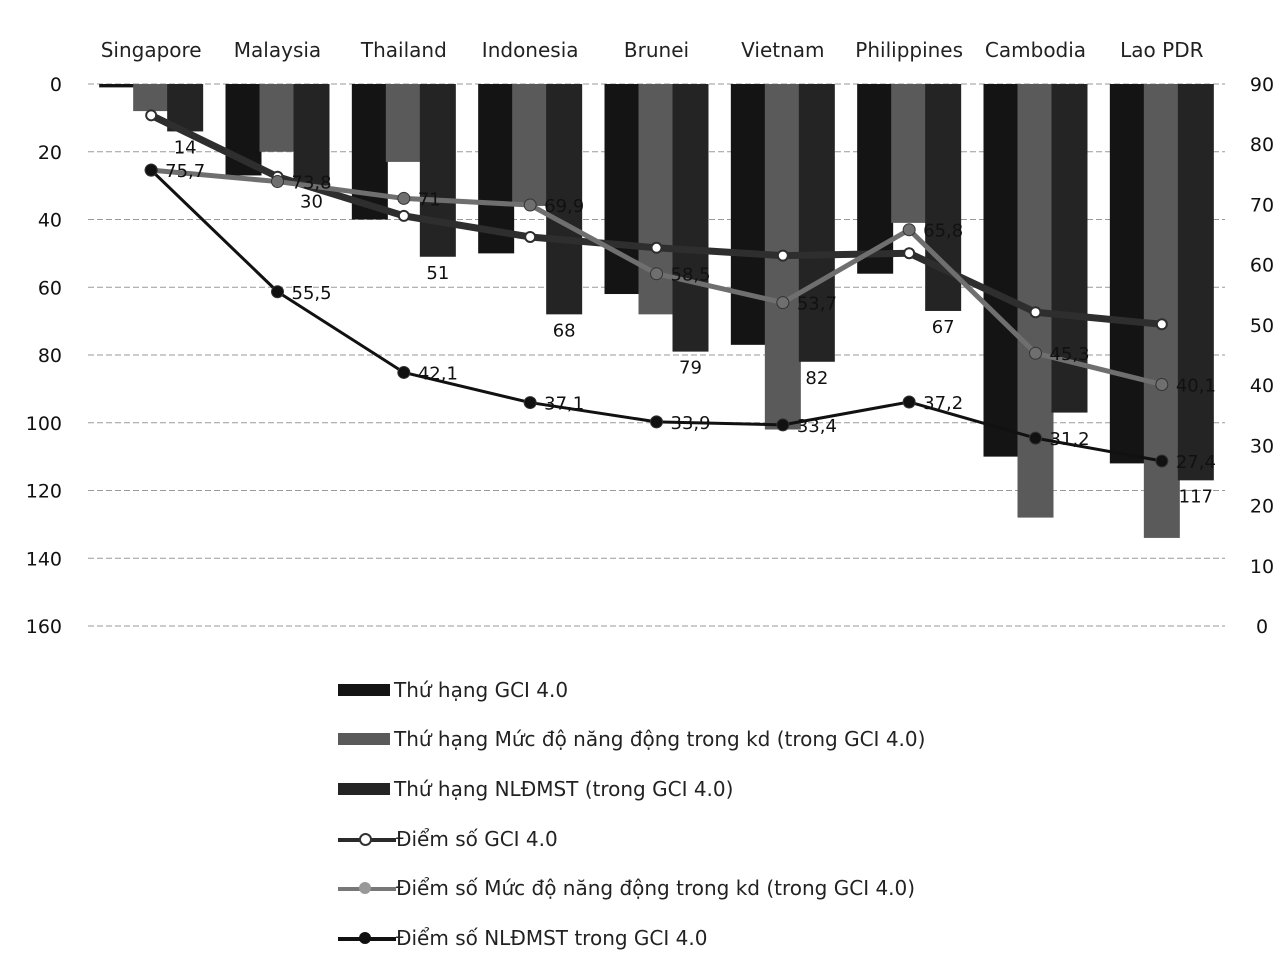 The width and height of the screenshot is (1283, 964). I want to click on line-data-label: 65,8, so click(943, 231).